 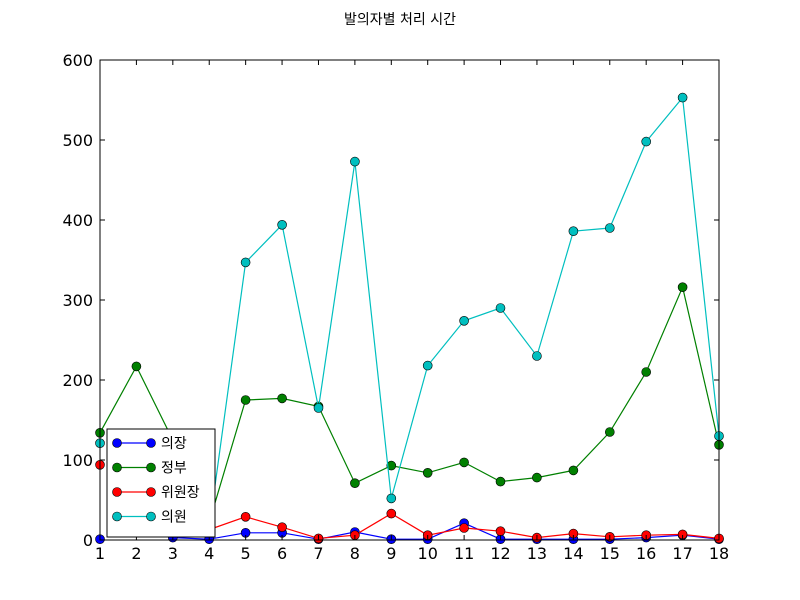 What do you see at coordinates (573, 553) in the screenshot?
I see `x-tick-label: 14` at bounding box center [573, 553].